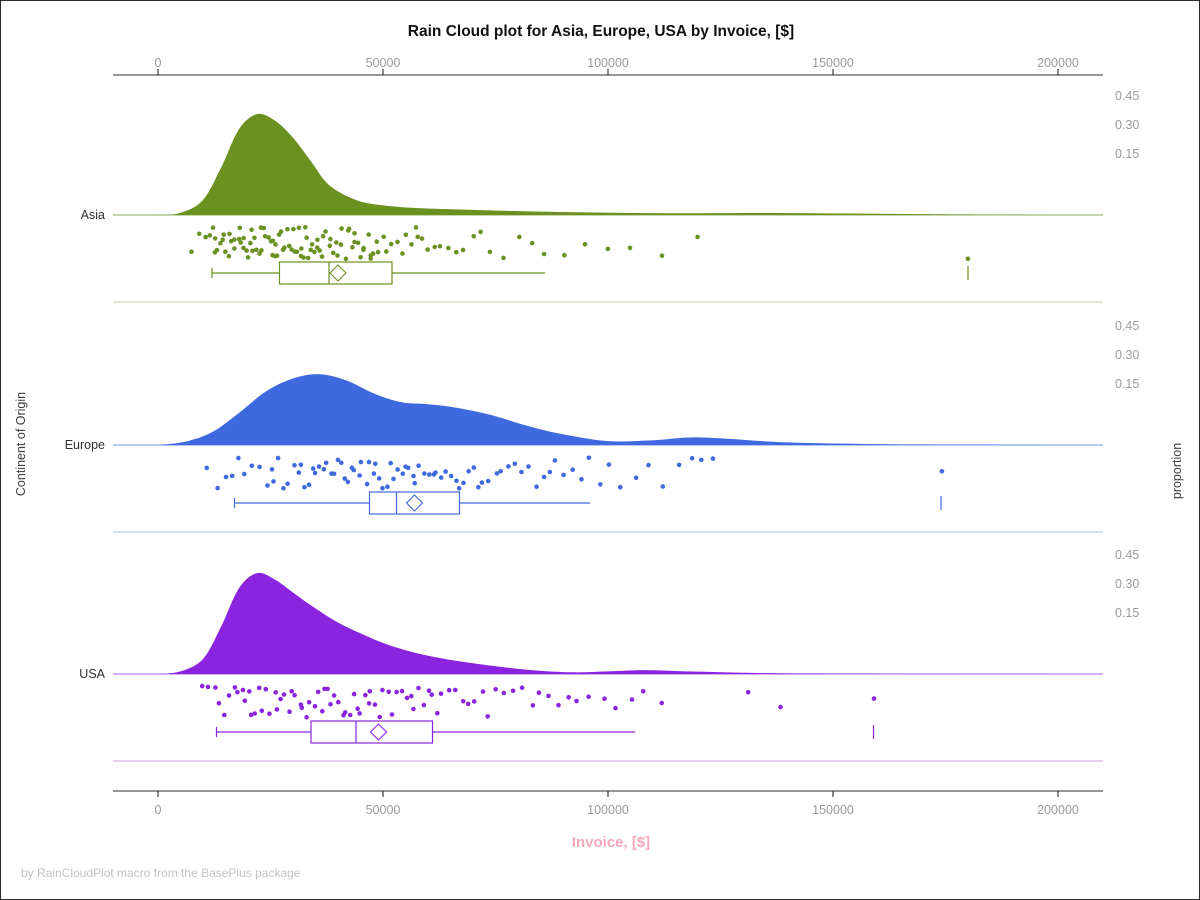 The width and height of the screenshot is (1200, 900). I want to click on x-axis-bottom-tick-label: 100000, so click(608, 810).